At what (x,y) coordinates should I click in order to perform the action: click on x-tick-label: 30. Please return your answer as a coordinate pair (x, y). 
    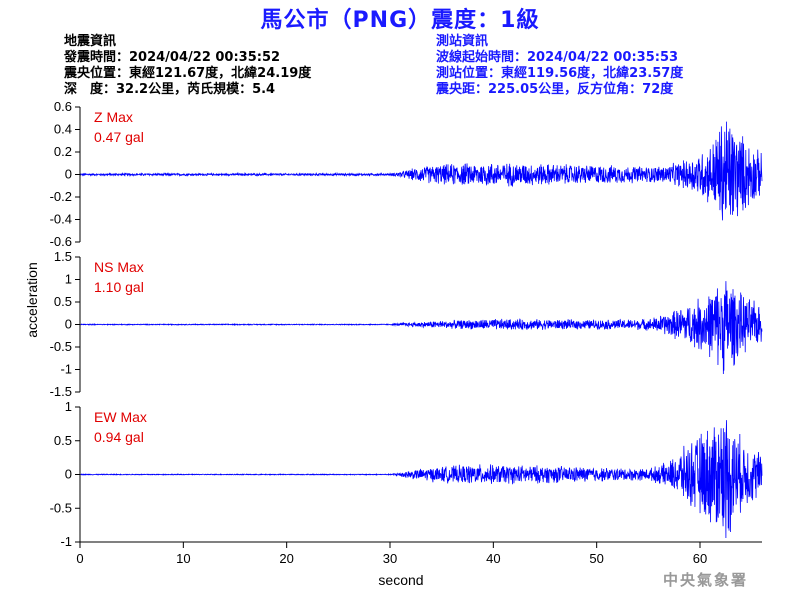
    Looking at the image, I should click on (390, 558).